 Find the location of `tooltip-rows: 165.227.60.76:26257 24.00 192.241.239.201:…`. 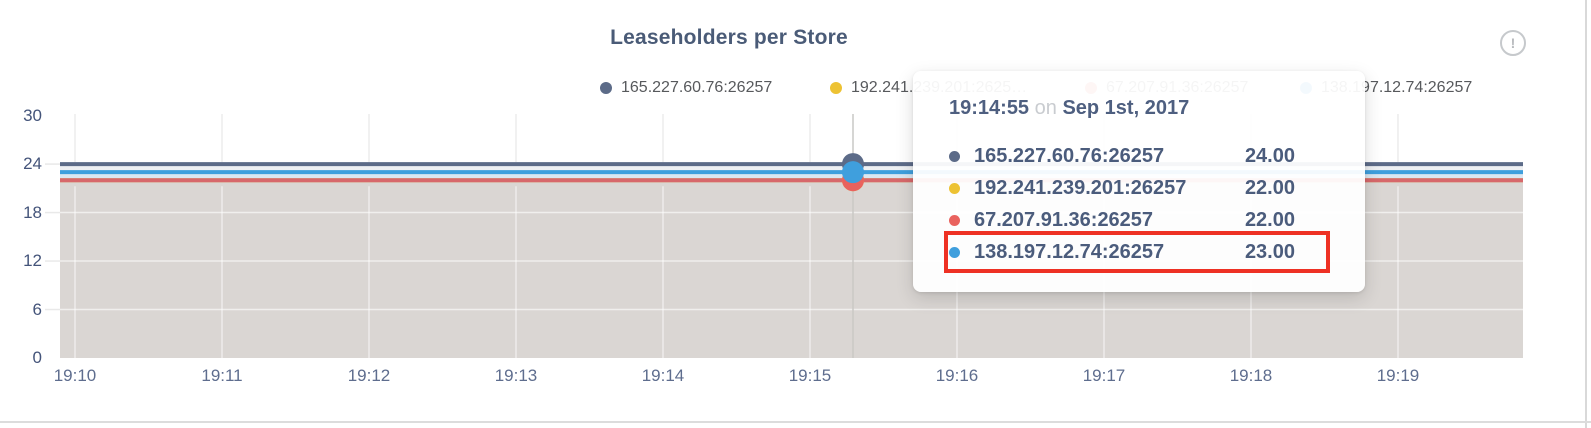

tooltip-rows: 165.227.60.76:26257 24.00 192.241.239.201:… is located at coordinates (1137, 206).